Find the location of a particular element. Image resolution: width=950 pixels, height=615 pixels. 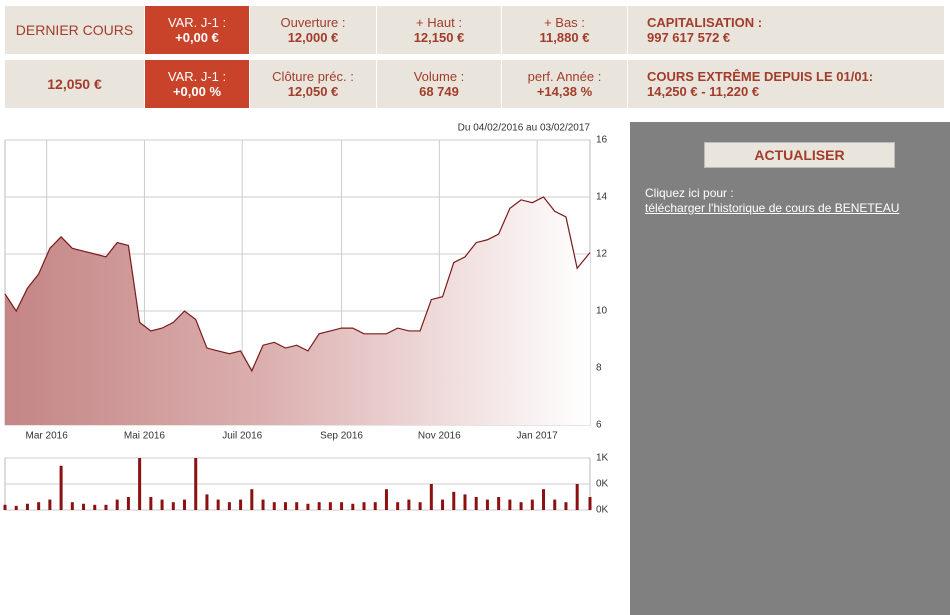

quote-value: +14,38 % is located at coordinates (564, 91).